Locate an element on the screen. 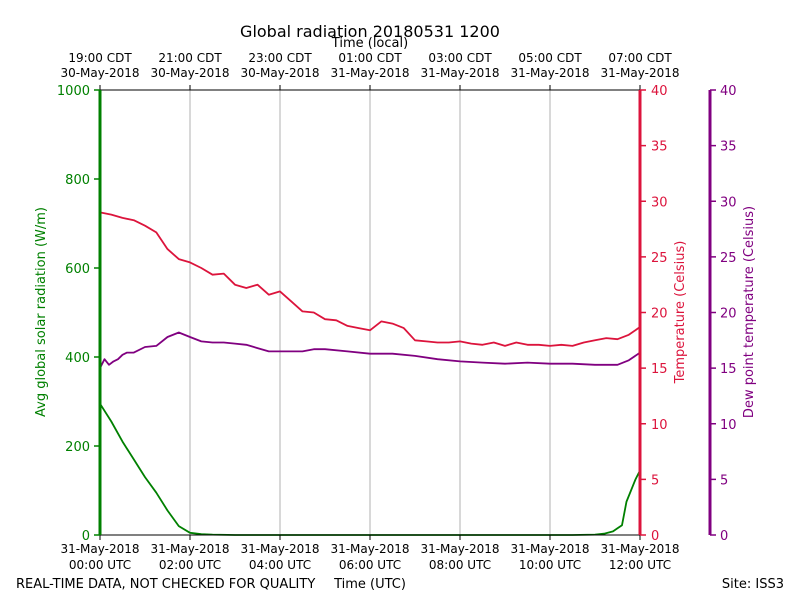 The height and width of the screenshot is (600, 800). dewpoint-series-line is located at coordinates (370, 350).